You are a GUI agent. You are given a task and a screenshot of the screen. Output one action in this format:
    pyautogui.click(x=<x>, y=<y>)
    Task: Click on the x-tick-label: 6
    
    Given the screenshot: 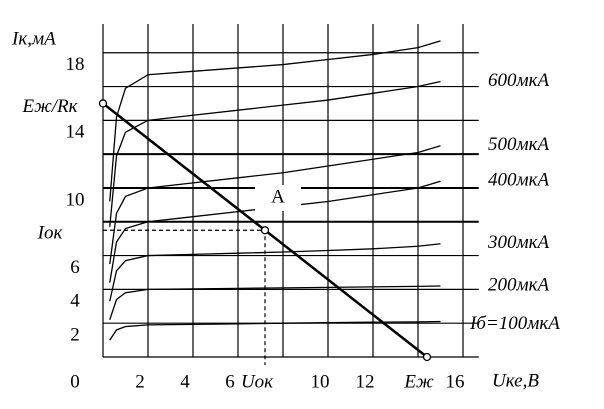 What is the action you would take?
    pyautogui.click(x=230, y=381)
    